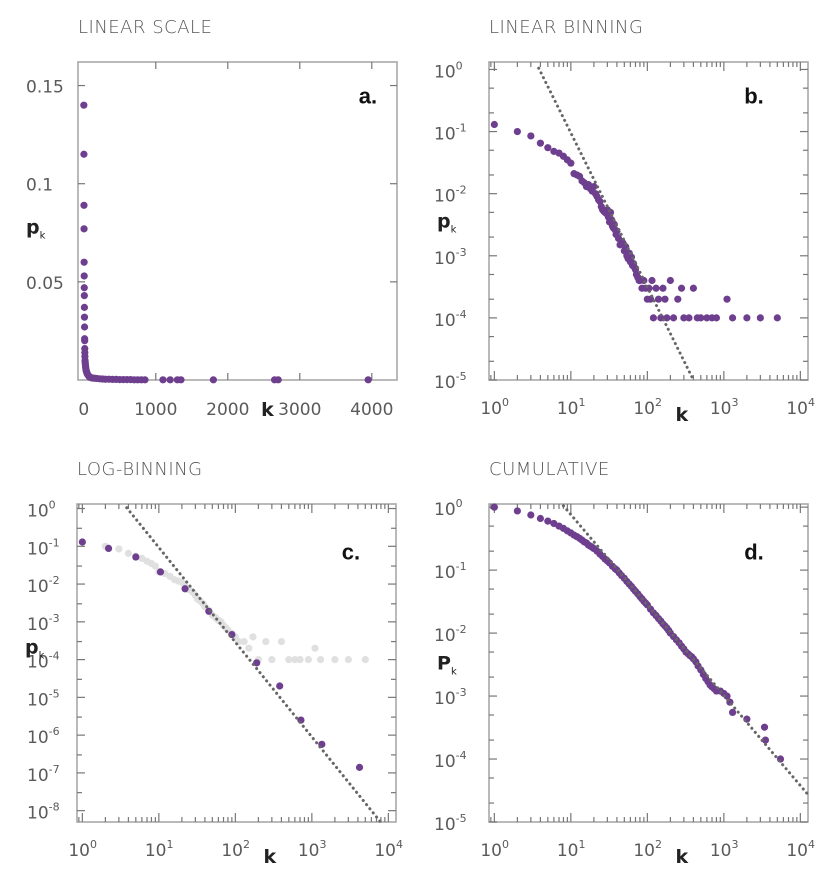 This screenshot has height=877, width=840. I want to click on x-tick-label: 10², so click(235, 849).